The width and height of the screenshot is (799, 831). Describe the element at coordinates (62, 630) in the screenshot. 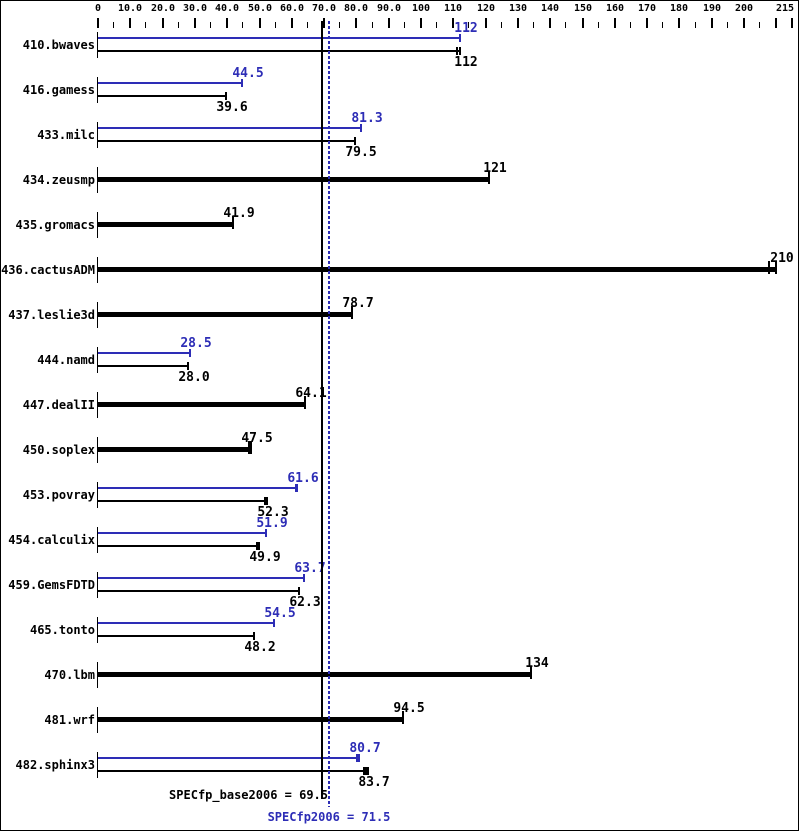

I see `benchmark-label: 465.tonto` at that location.